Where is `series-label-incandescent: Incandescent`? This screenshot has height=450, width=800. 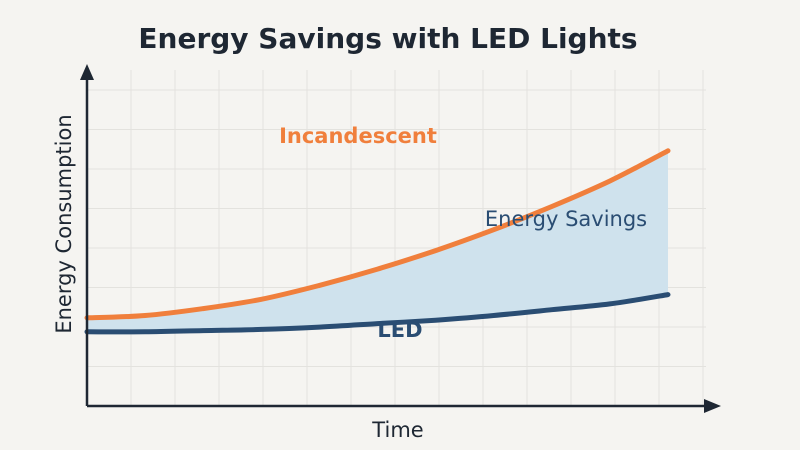
series-label-incandescent: Incandescent is located at coordinates (358, 136).